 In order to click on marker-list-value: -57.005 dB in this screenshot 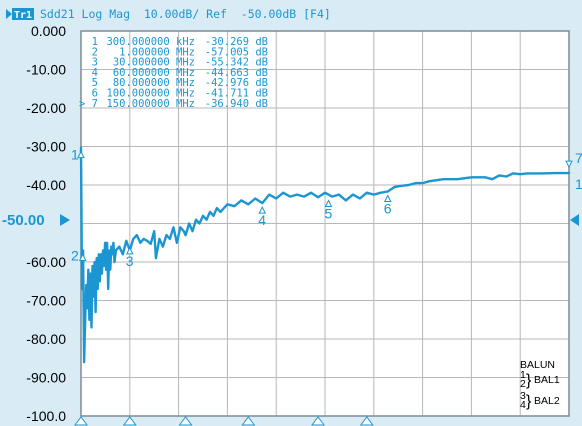, I will do `click(236, 52)`.